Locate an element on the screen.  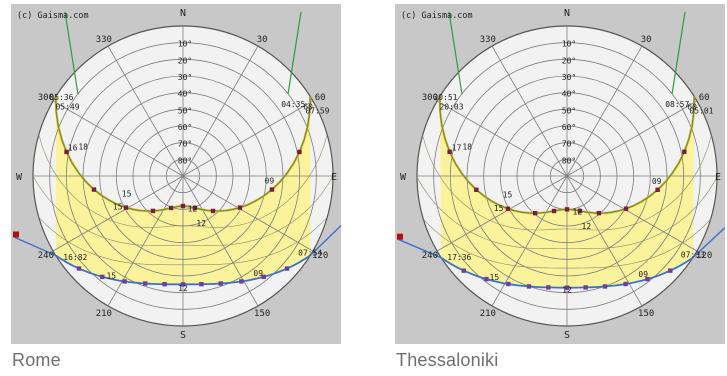
time-label: 18 is located at coordinates (83, 146).